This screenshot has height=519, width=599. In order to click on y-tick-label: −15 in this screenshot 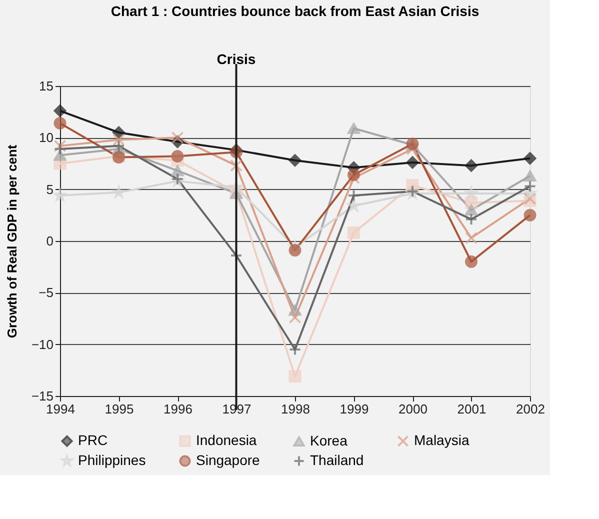, I will do `click(42, 396)`.